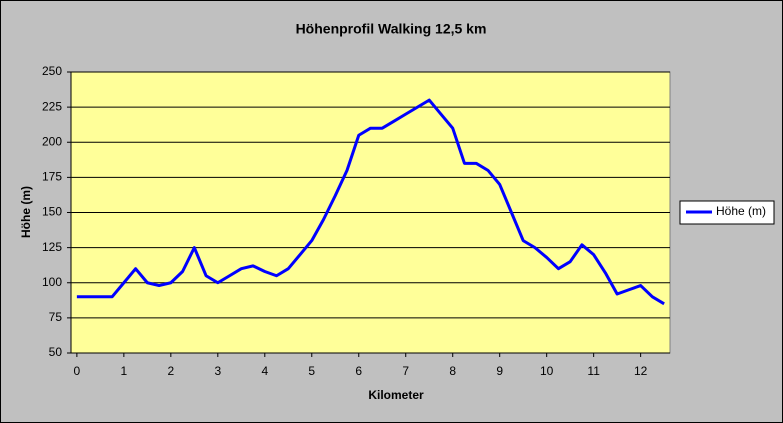  I want to click on y-tick-label: 225, so click(52, 106).